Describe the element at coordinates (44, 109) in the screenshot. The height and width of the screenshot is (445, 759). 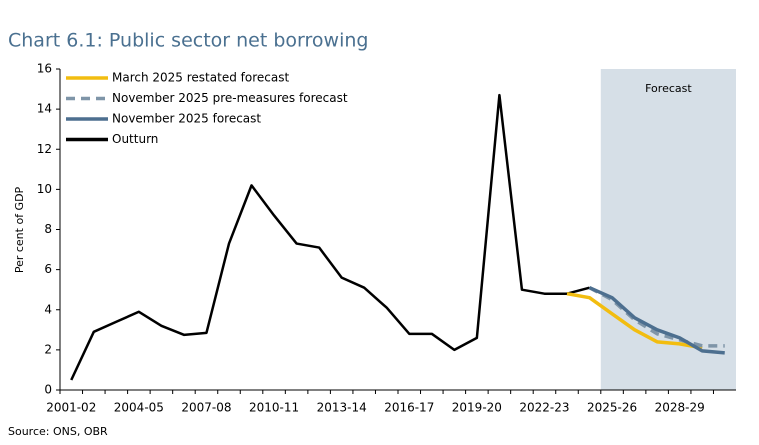
I see `y-tick-label: 14` at that location.